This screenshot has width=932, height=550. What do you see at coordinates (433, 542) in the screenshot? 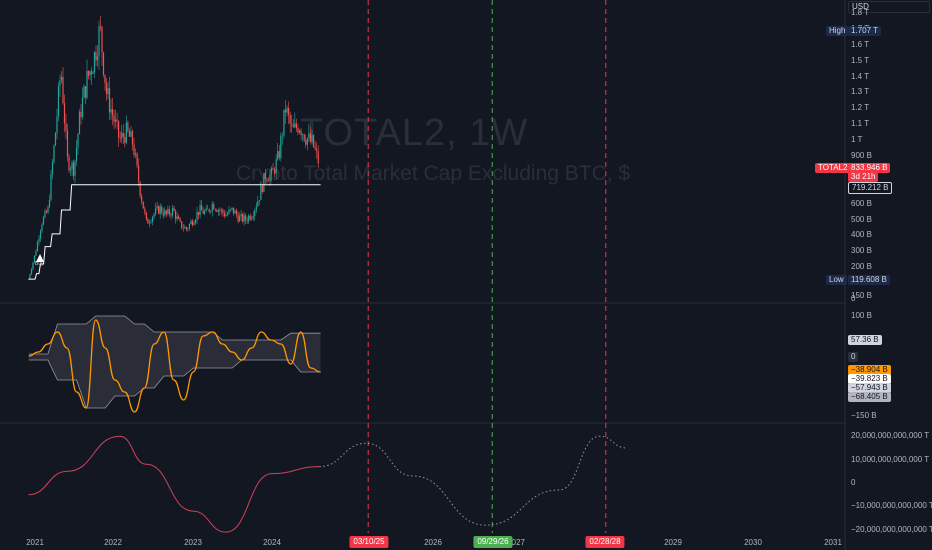
I see `time-tick: 2026` at bounding box center [433, 542].